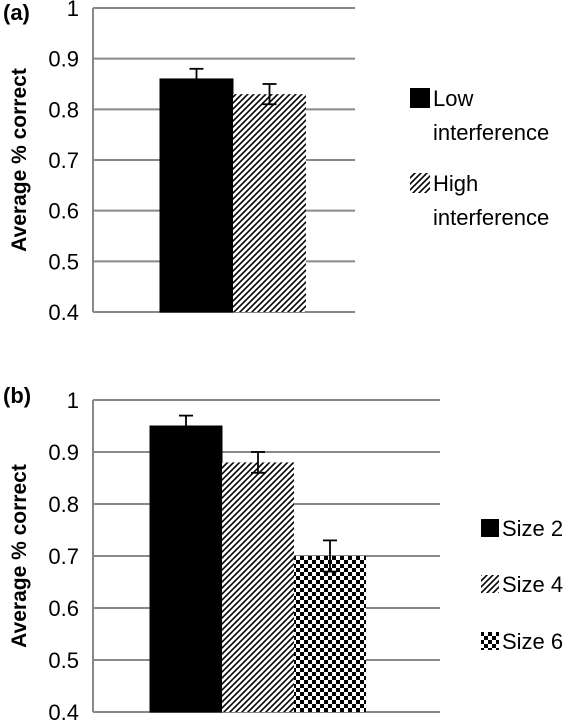  What do you see at coordinates (269, 203) in the screenshot?
I see `bar-high-interference` at bounding box center [269, 203].